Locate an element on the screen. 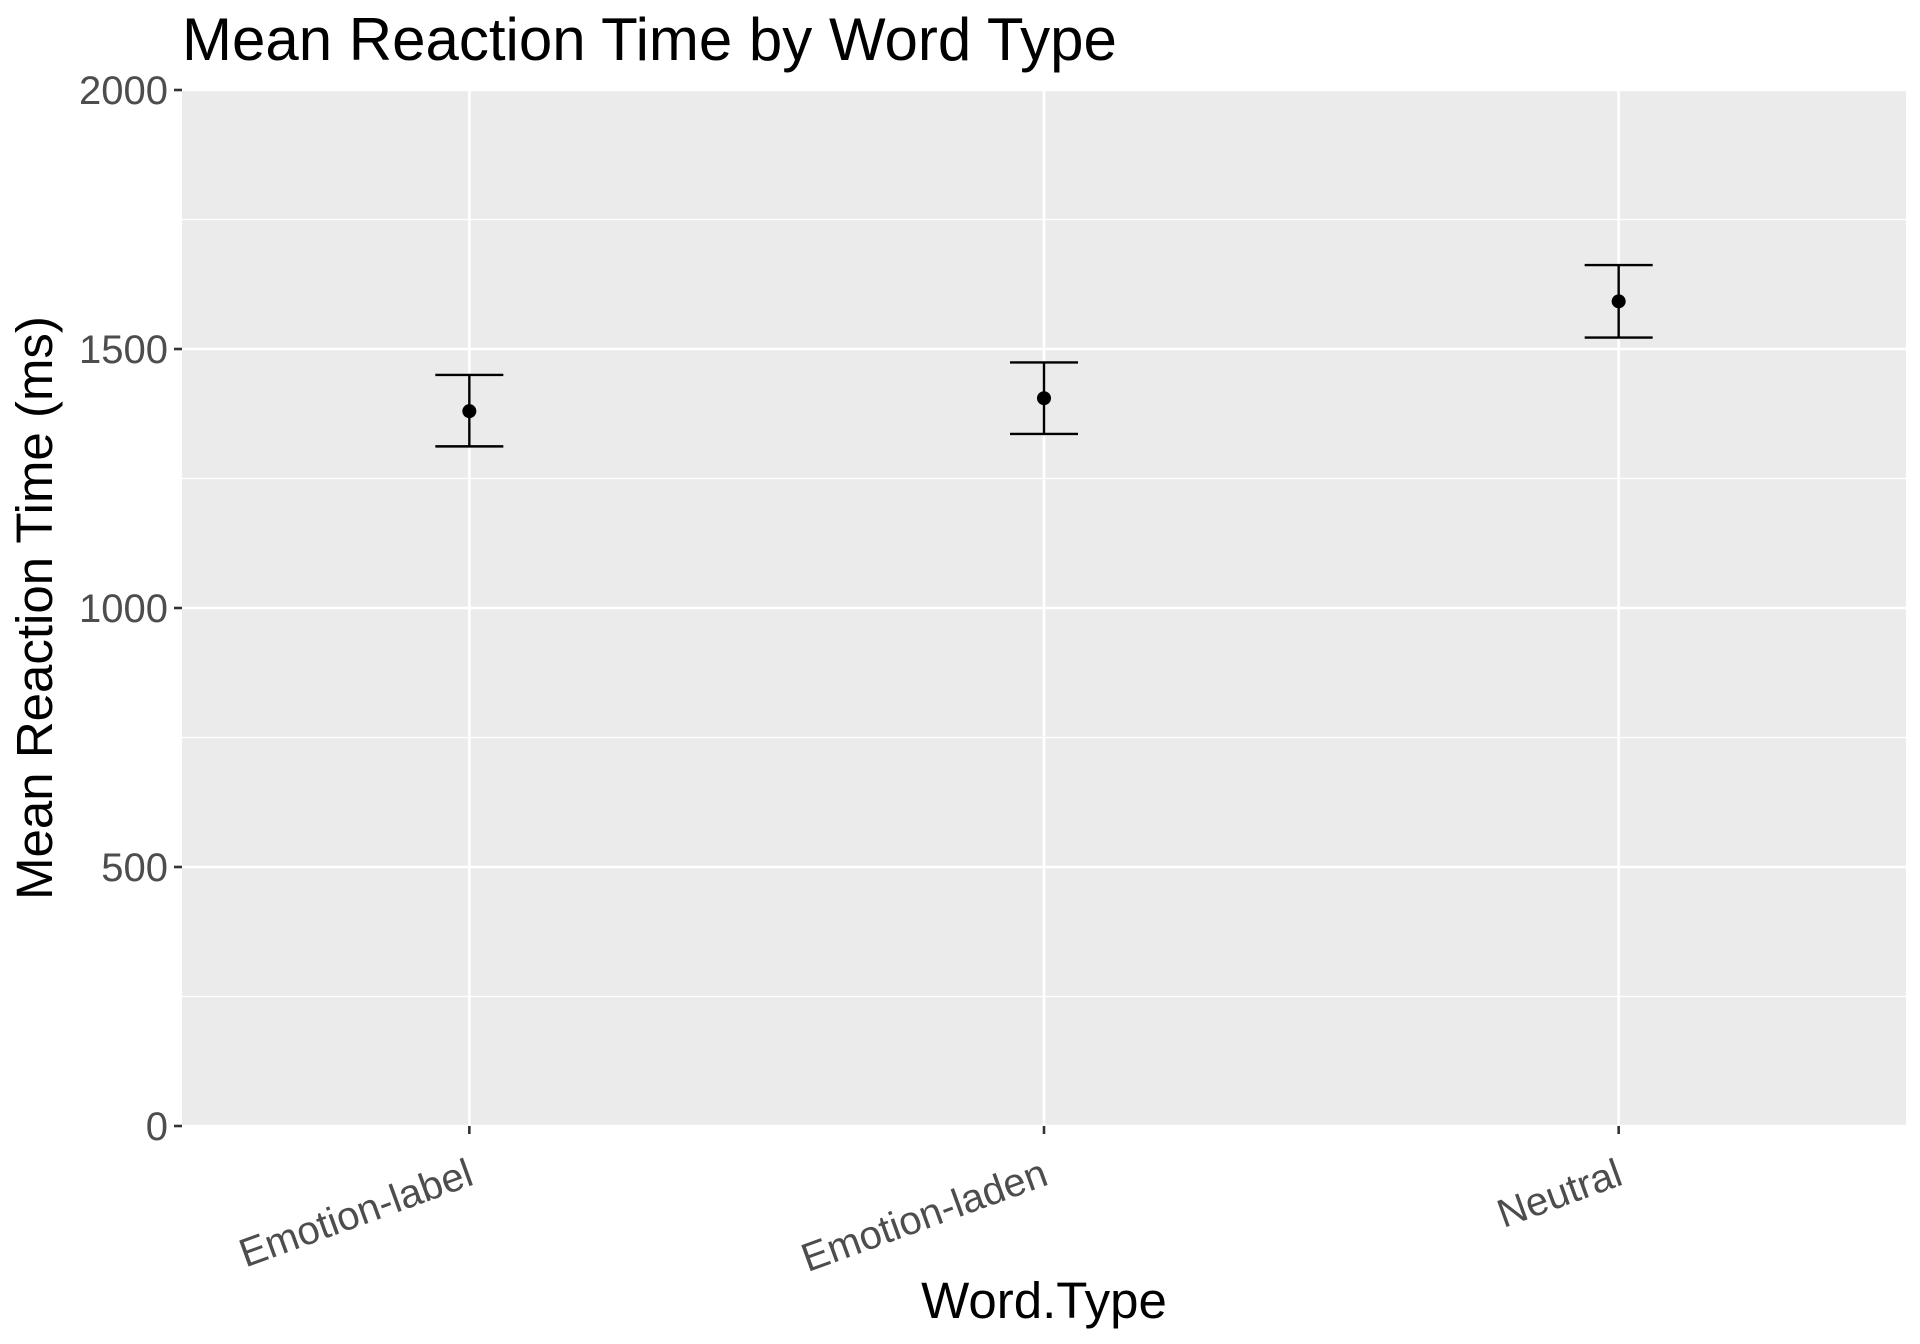  y-tick-label: 1000 is located at coordinates (123, 609).